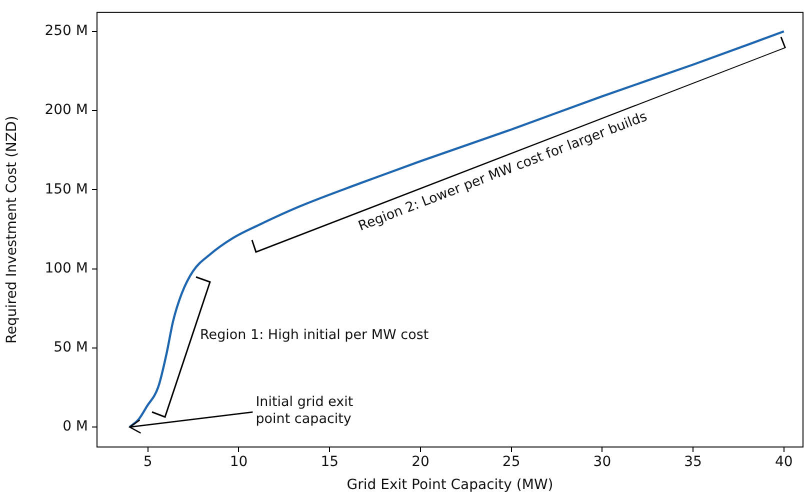  What do you see at coordinates (511, 462) in the screenshot?
I see `x-tick-label: 25` at bounding box center [511, 462].